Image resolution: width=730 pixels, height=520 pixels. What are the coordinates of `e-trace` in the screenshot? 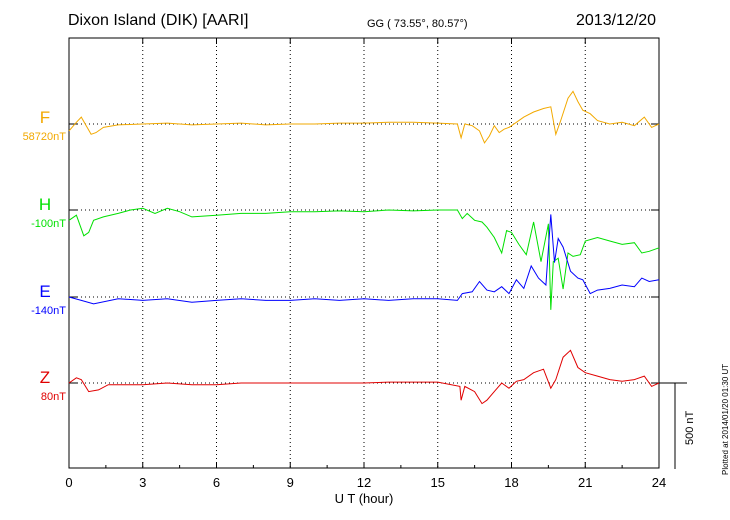 It's located at (364, 259).